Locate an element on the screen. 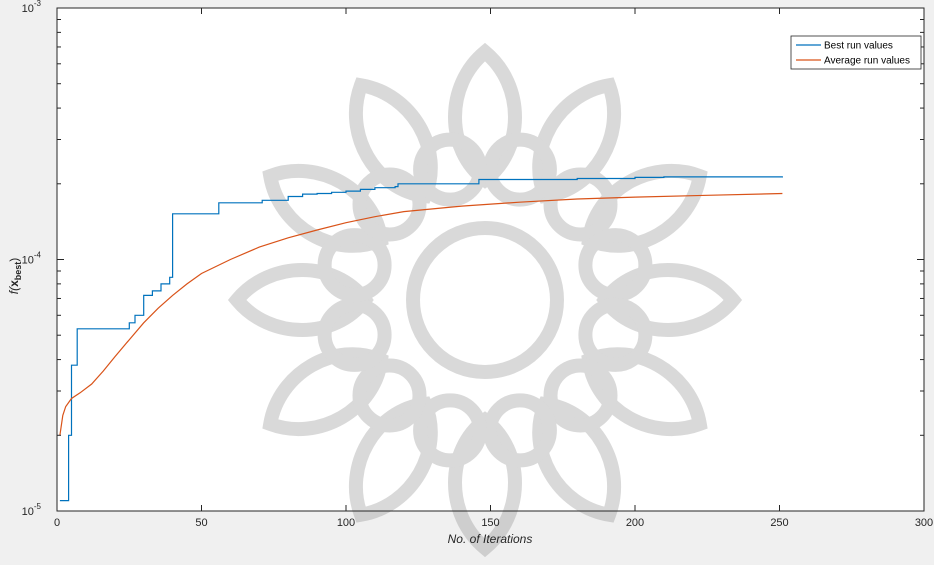 The height and width of the screenshot is (565, 934). y-axis-label-suffix: ) is located at coordinates (14, 260).